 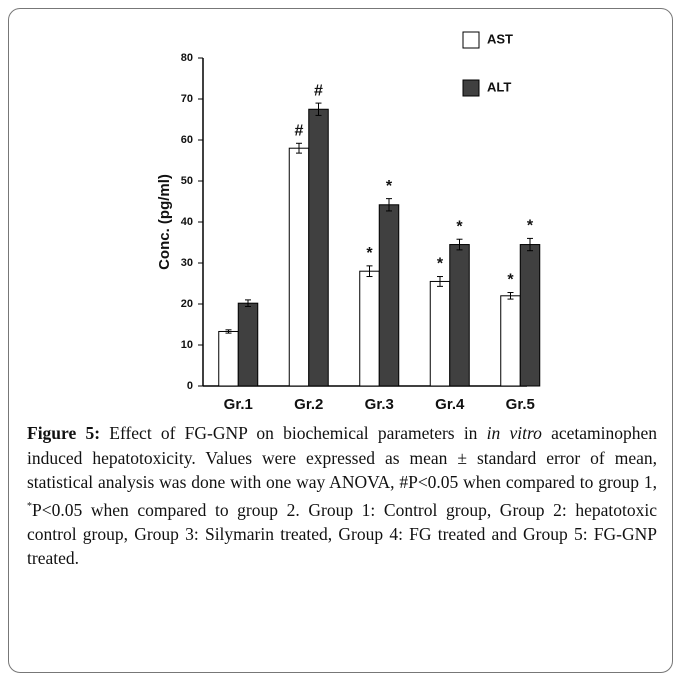 What do you see at coordinates (187, 222) in the screenshot?
I see `y-tick-label: 40` at bounding box center [187, 222].